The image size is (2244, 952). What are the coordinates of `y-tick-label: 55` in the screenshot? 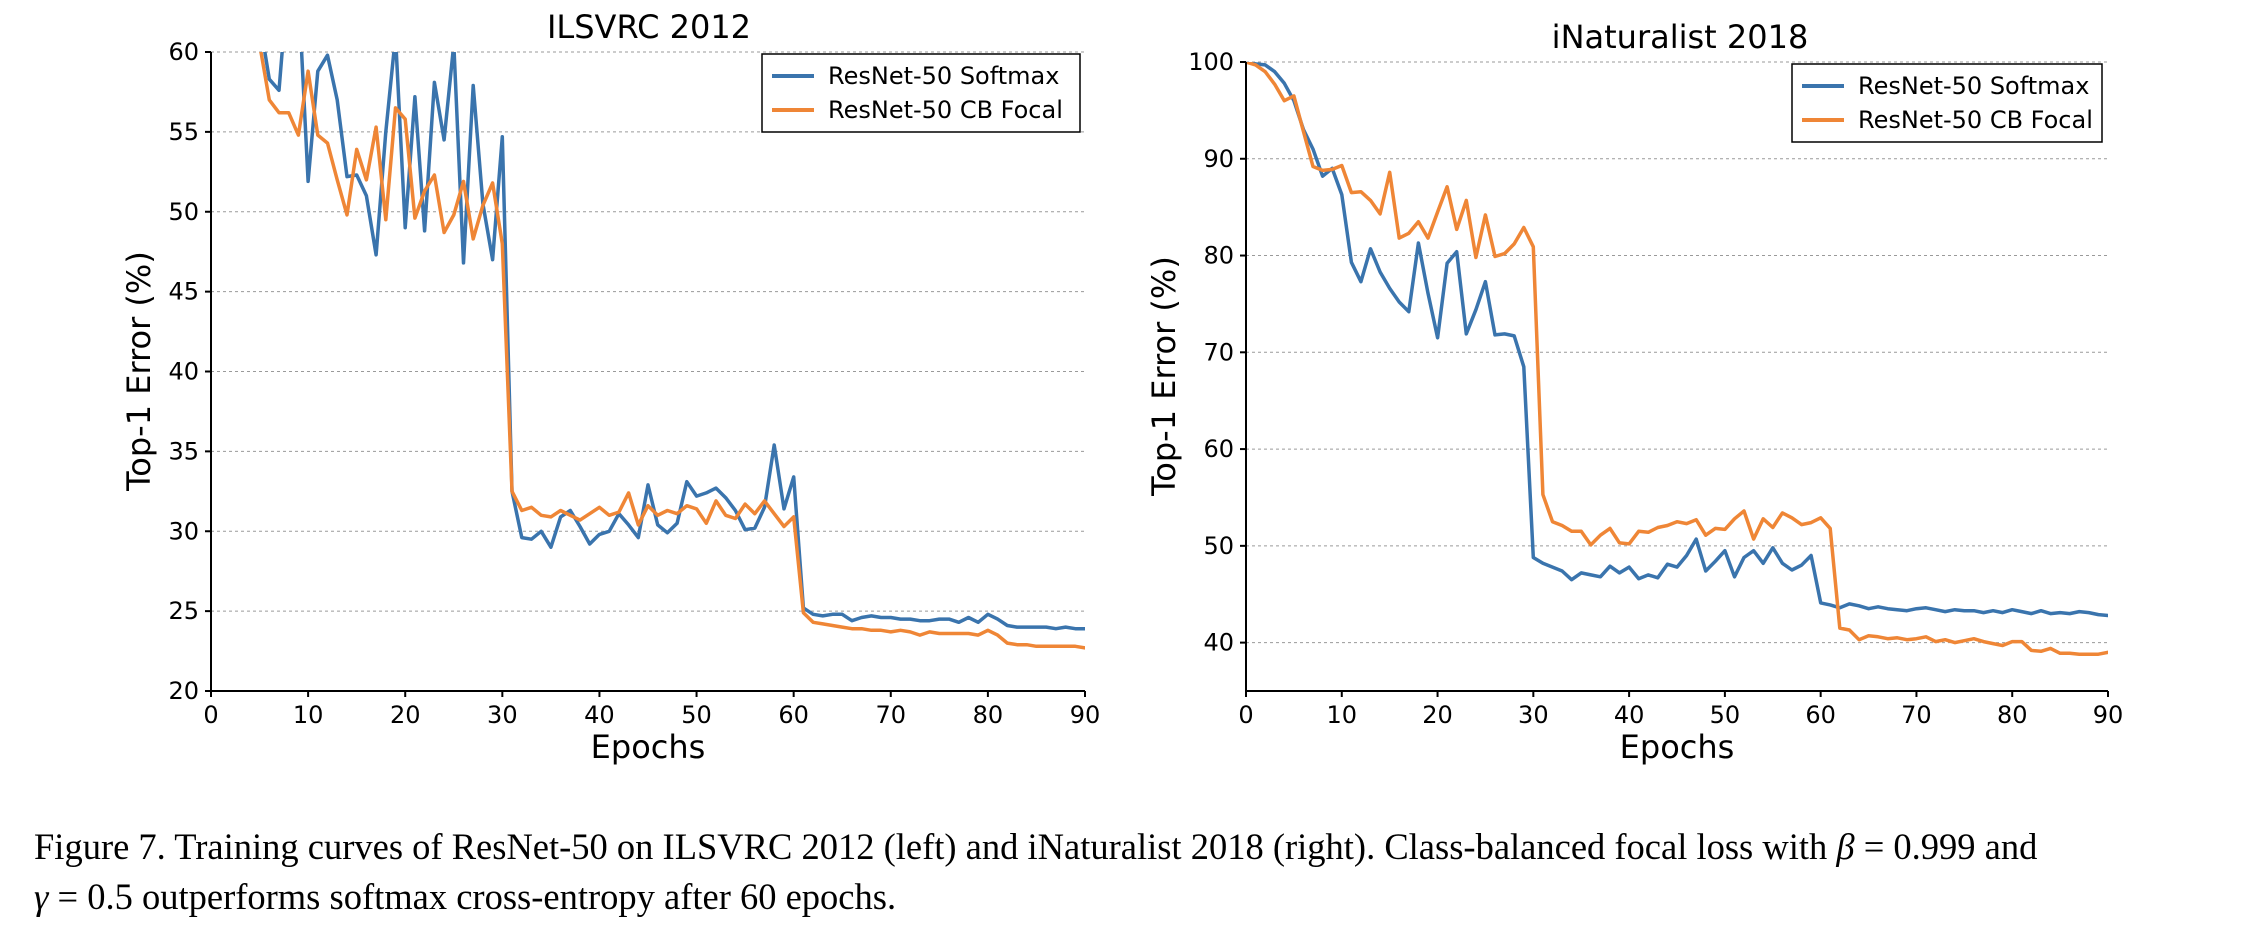 It's located at (183, 132).